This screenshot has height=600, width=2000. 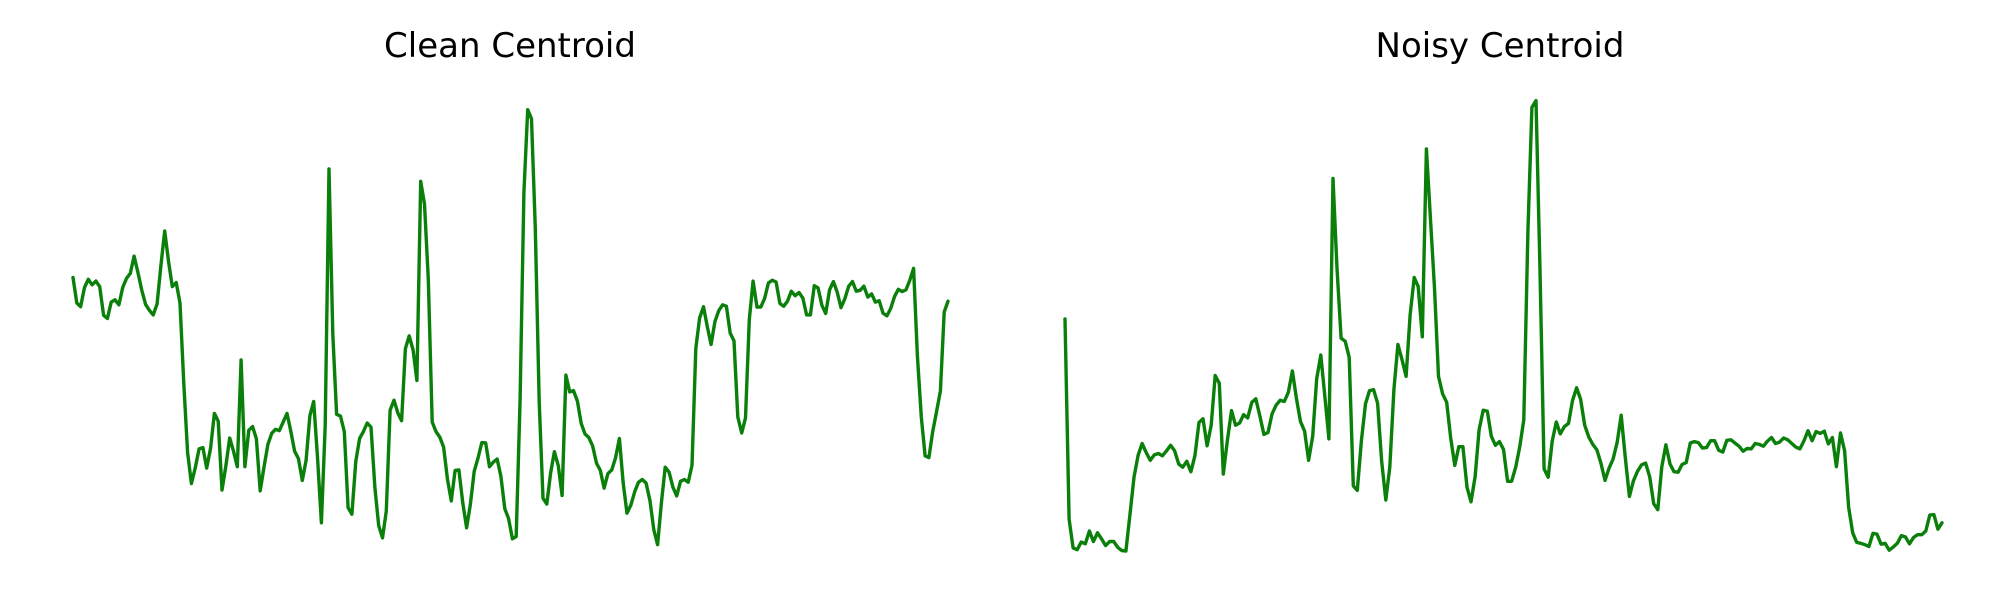 I want to click on chart-title: Noisy Centroid, so click(x=1500, y=46).